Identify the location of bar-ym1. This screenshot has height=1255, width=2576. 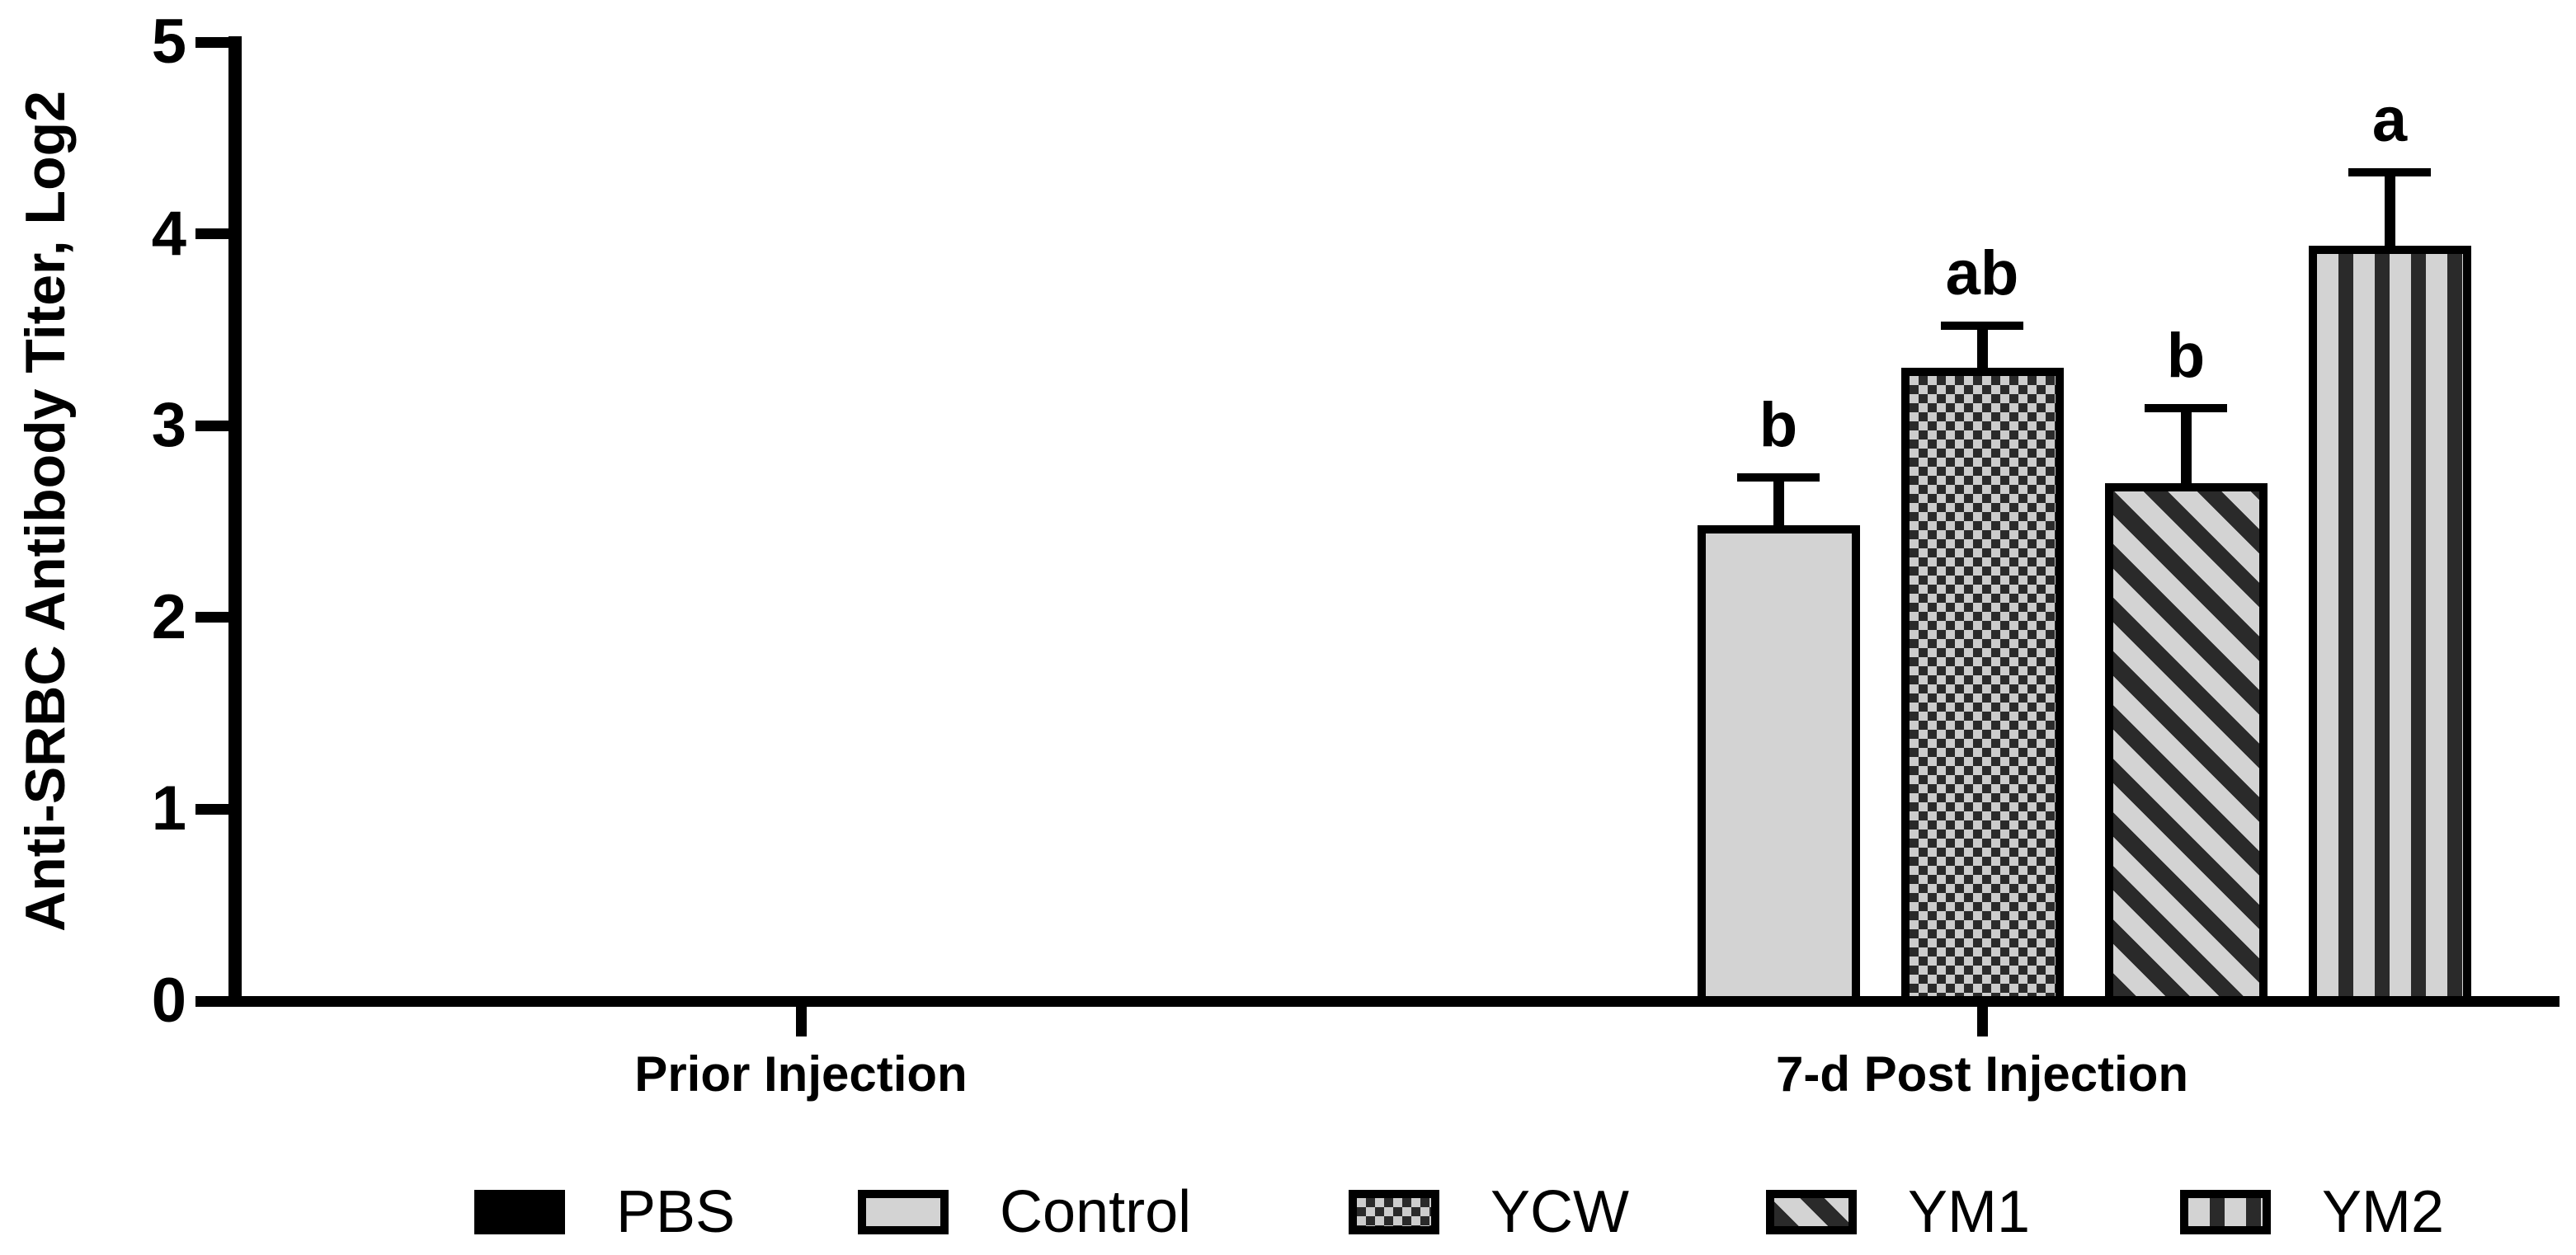
(2186, 744).